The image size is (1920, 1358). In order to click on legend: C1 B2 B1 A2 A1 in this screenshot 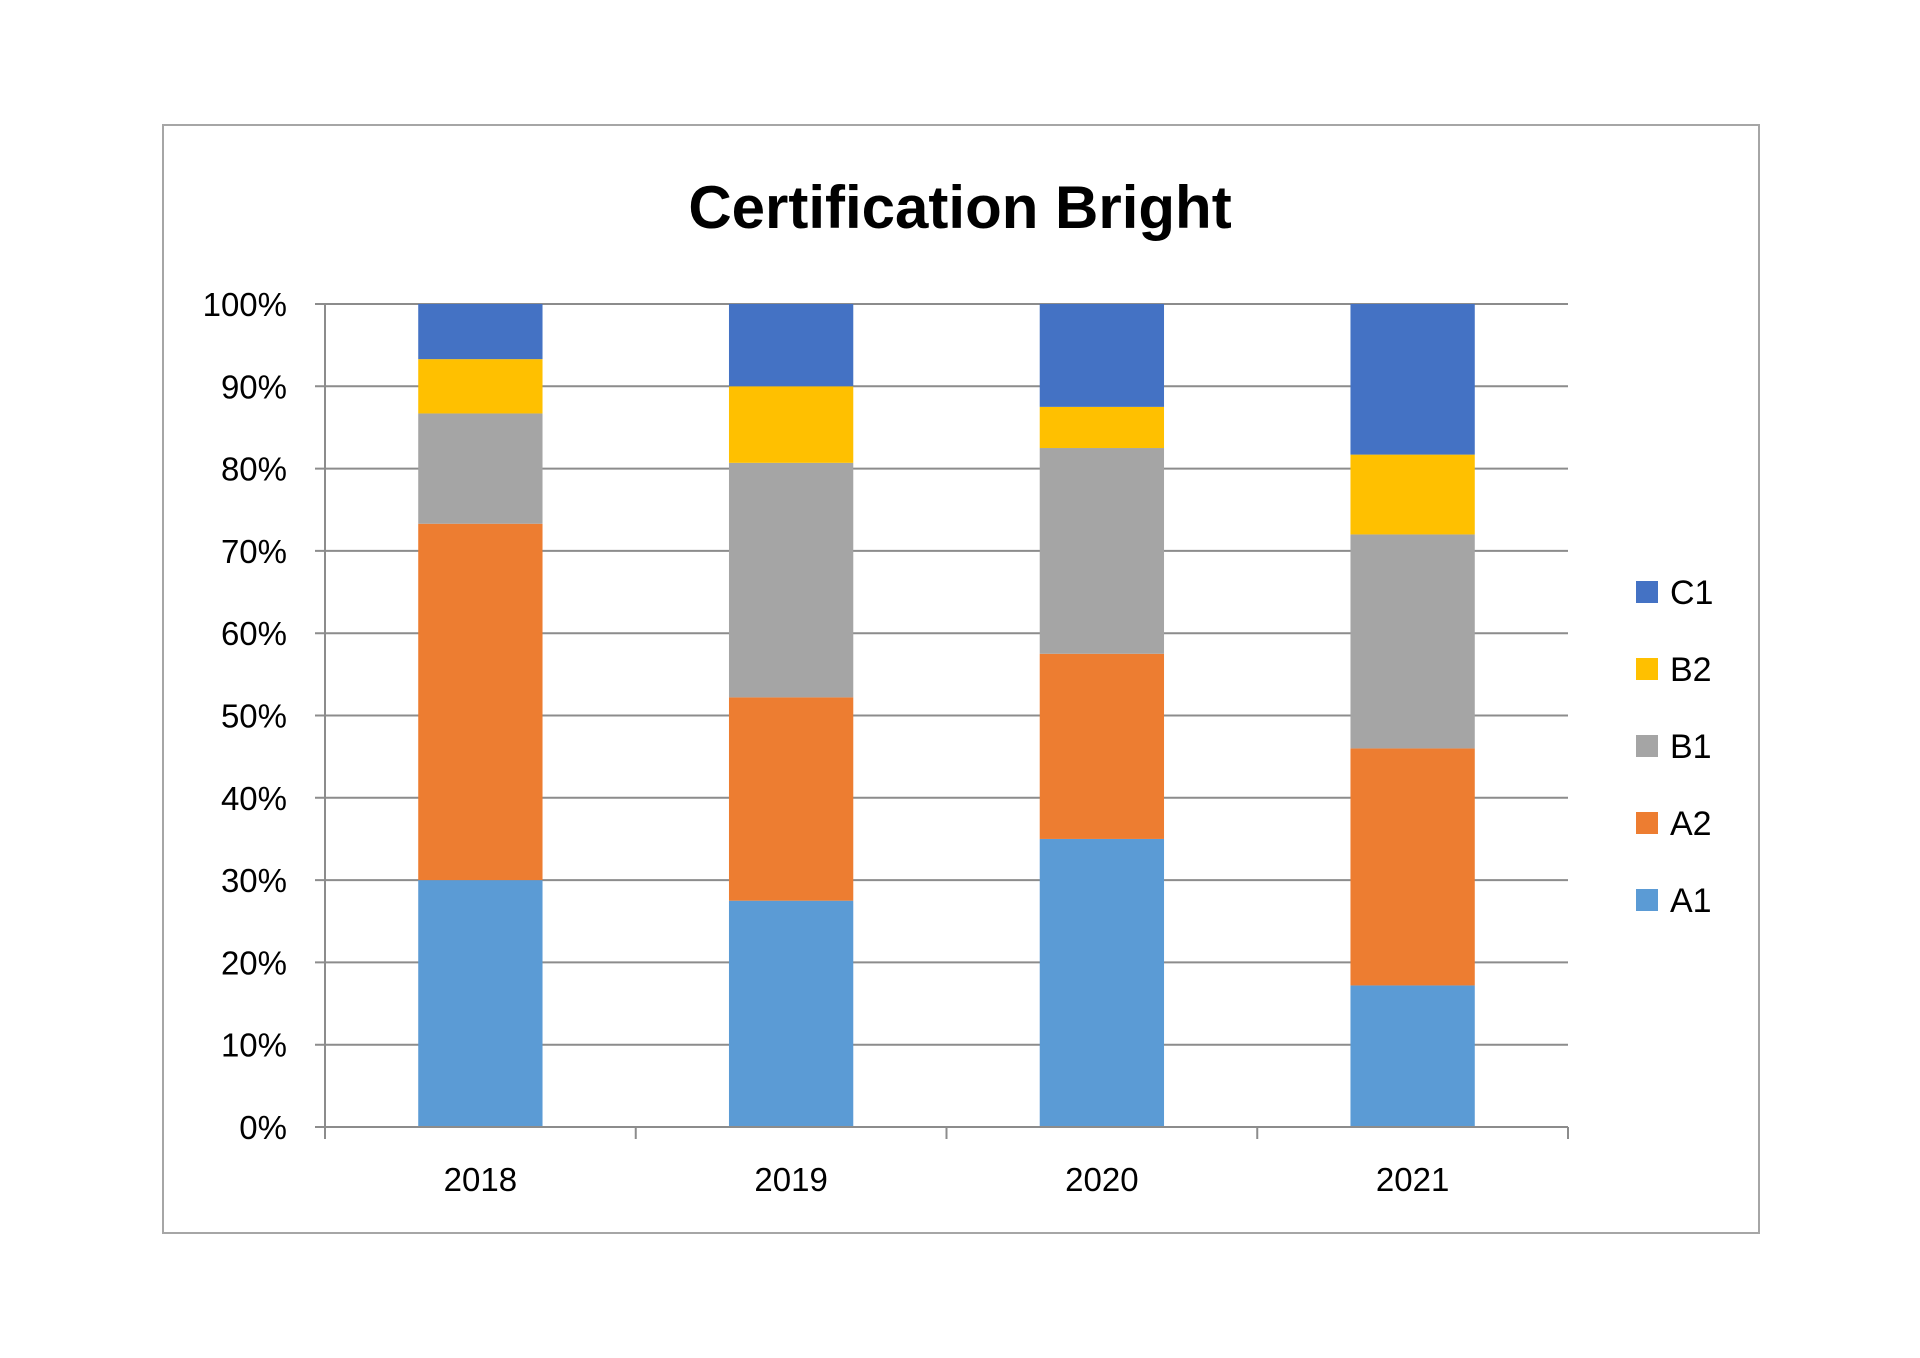, I will do `click(1674, 747)`.